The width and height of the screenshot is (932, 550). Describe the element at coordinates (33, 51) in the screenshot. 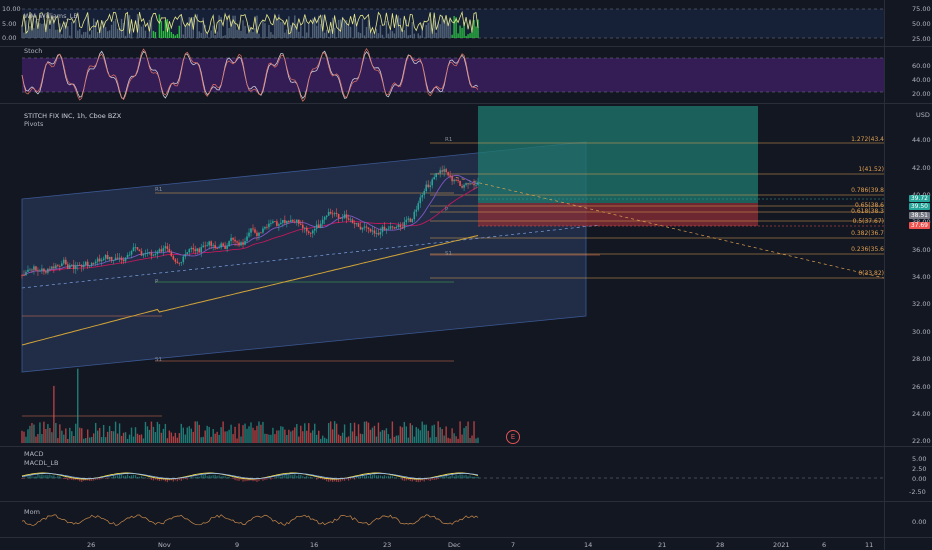

I see `stoch-title: Stoch` at that location.